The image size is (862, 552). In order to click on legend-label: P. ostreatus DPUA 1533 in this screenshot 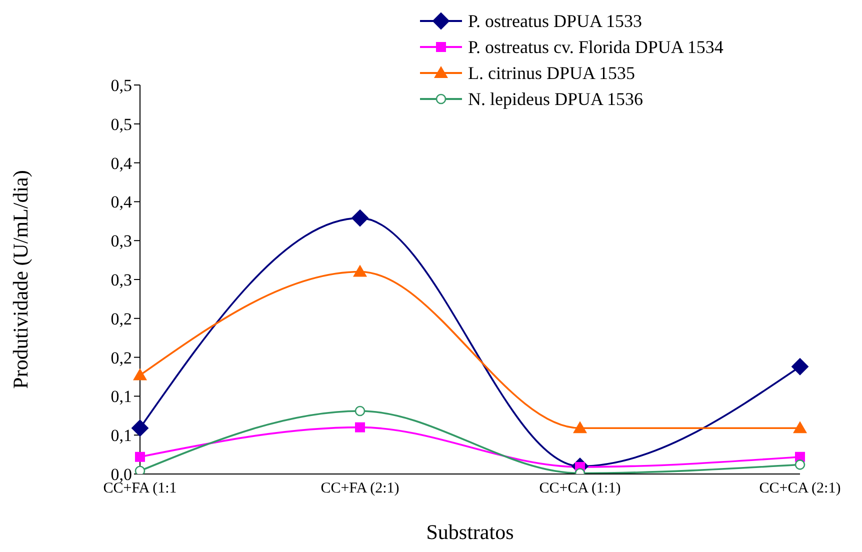, I will do `click(555, 21)`.